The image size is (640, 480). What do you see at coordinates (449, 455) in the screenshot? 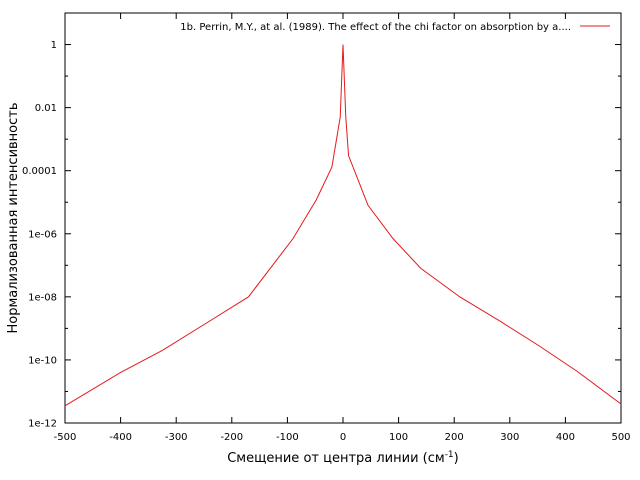
I see `x-axis-label-superscript: -1` at bounding box center [449, 455].